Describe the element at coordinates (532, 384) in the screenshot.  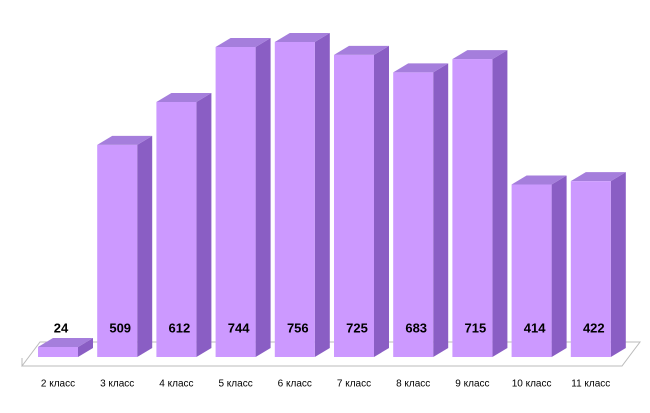
I see `x-tick-label: 10 класс` at that location.